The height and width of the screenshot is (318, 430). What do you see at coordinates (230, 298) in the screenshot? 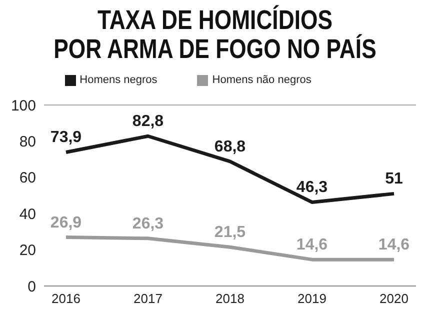
I see `x-tick-label: 2018` at bounding box center [230, 298].